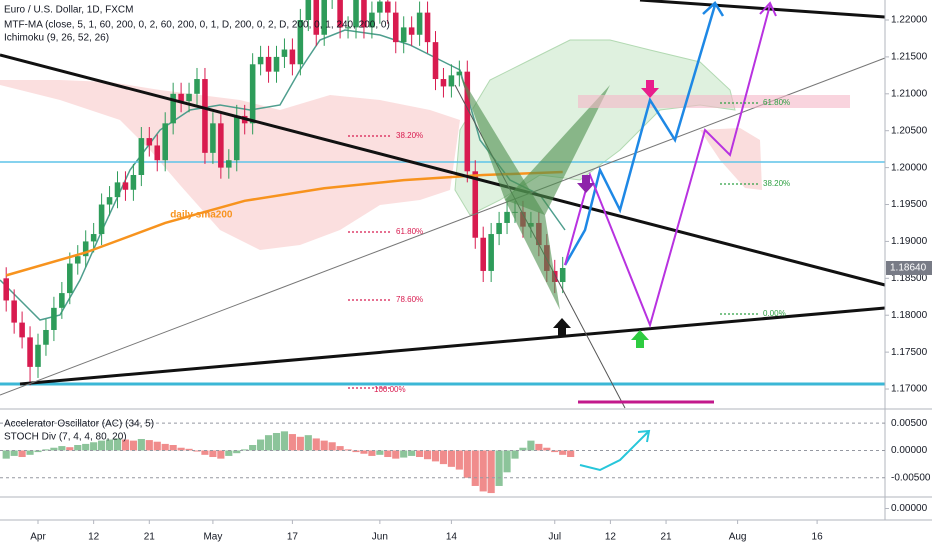  Describe the element at coordinates (909, 423) in the screenshot. I see `y-tick-label: 0.00500` at that location.